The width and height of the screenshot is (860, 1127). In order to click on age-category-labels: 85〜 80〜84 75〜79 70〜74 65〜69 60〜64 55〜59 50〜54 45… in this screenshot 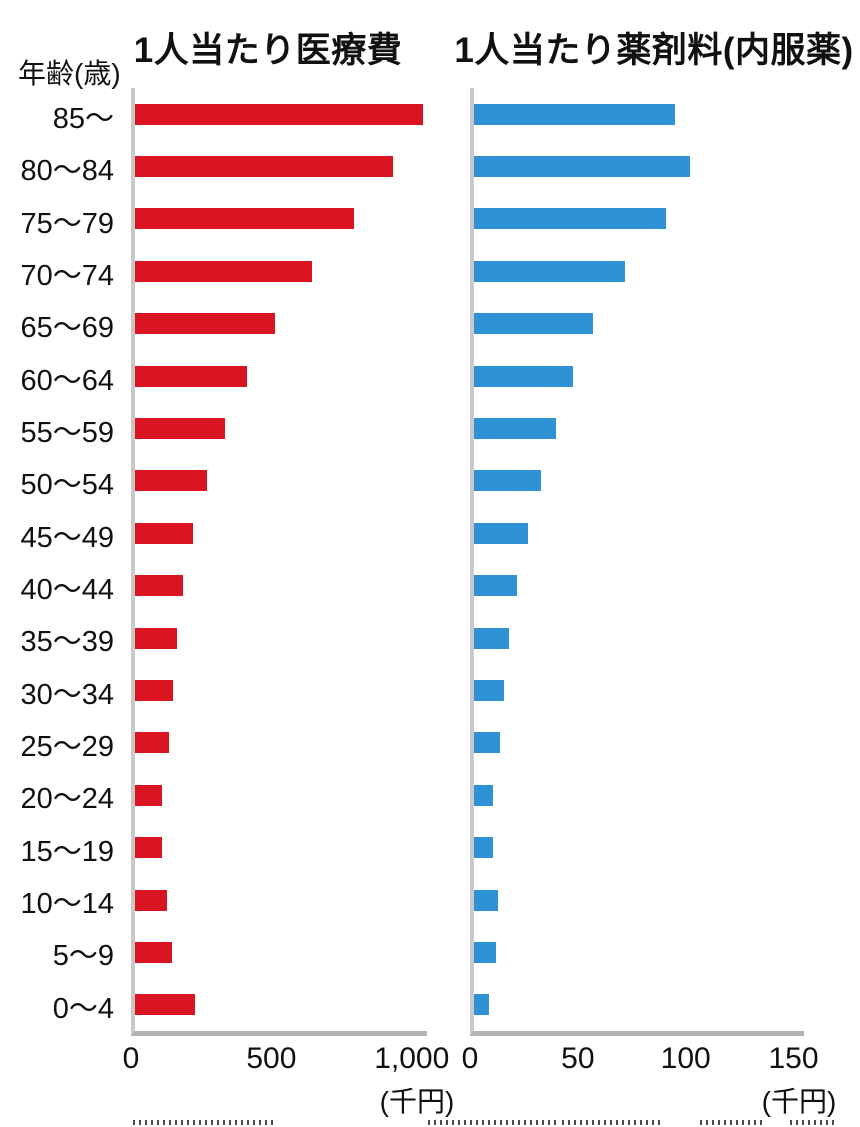, I will do `click(57, 561)`.